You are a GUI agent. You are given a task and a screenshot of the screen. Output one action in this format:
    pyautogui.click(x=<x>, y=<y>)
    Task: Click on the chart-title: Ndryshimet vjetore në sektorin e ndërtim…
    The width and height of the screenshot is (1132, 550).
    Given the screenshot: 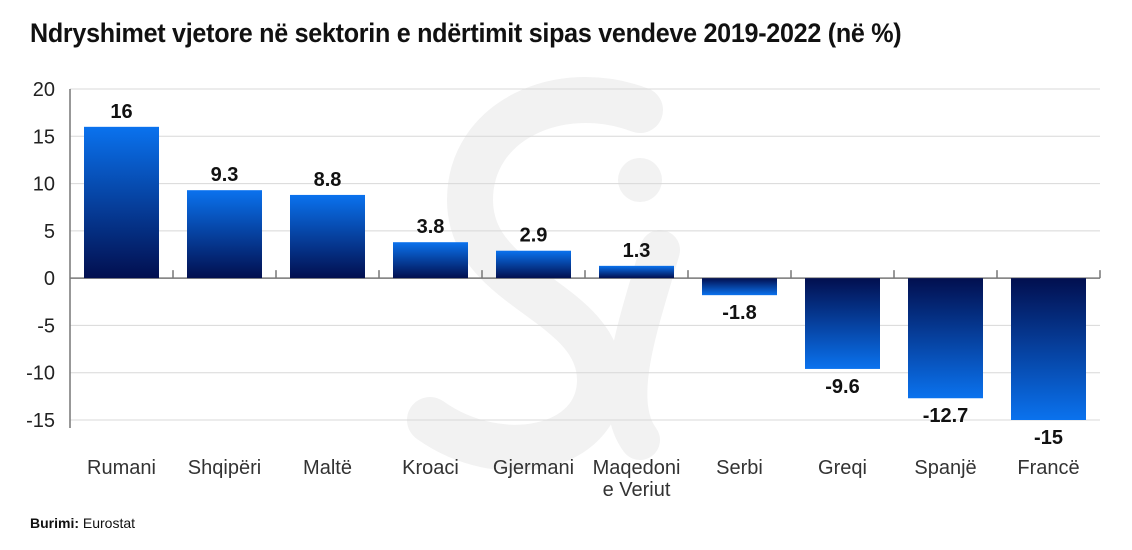 What is the action you would take?
    pyautogui.click(x=466, y=33)
    